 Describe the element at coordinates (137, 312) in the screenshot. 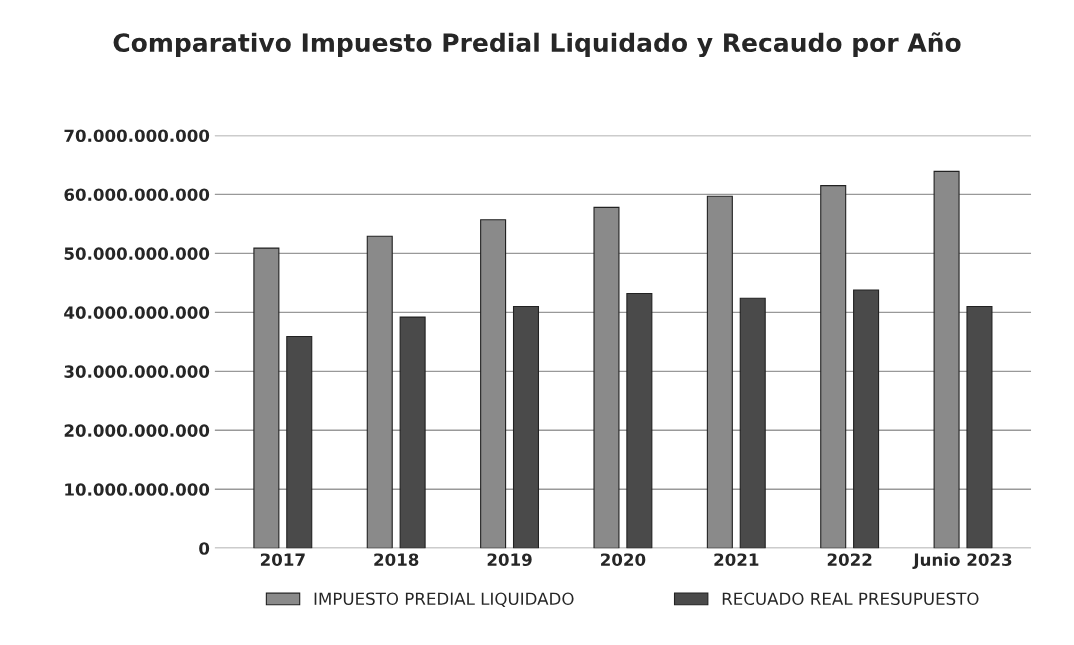

I see `y-tick-label: 40.000.000.000` at that location.